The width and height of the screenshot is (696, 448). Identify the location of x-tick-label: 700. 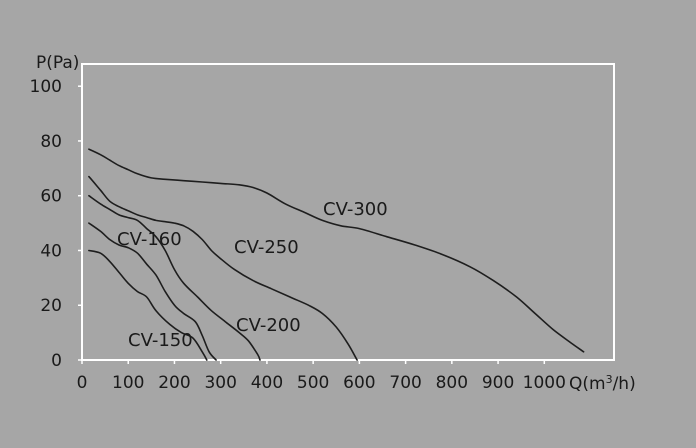
(405, 383).